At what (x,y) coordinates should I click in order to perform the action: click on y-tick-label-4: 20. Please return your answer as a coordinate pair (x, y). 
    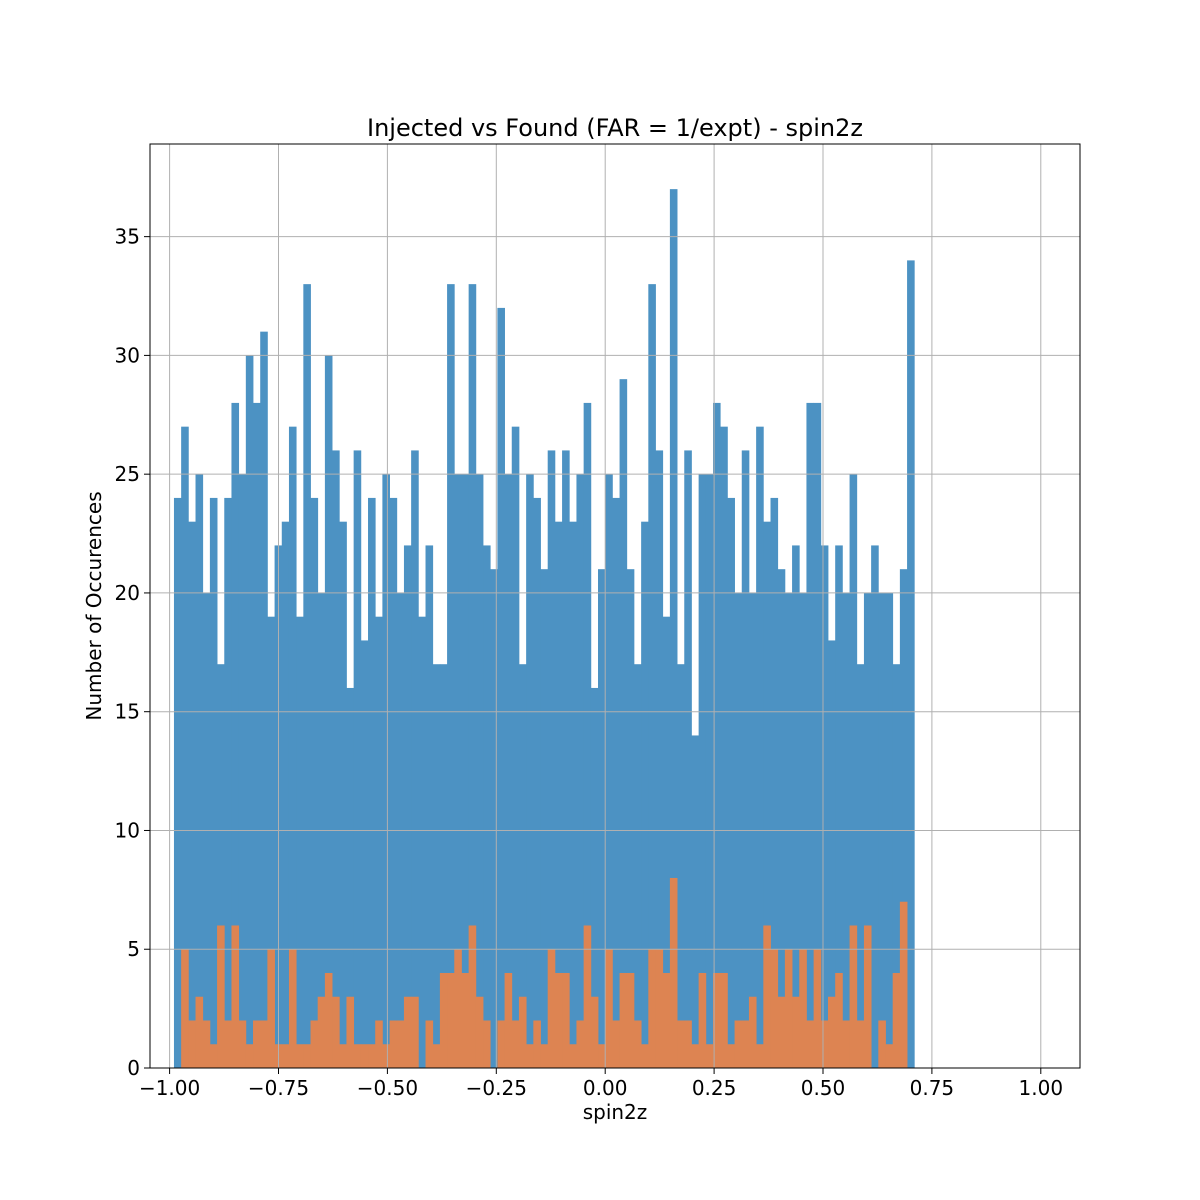
    Looking at the image, I should click on (127, 593).